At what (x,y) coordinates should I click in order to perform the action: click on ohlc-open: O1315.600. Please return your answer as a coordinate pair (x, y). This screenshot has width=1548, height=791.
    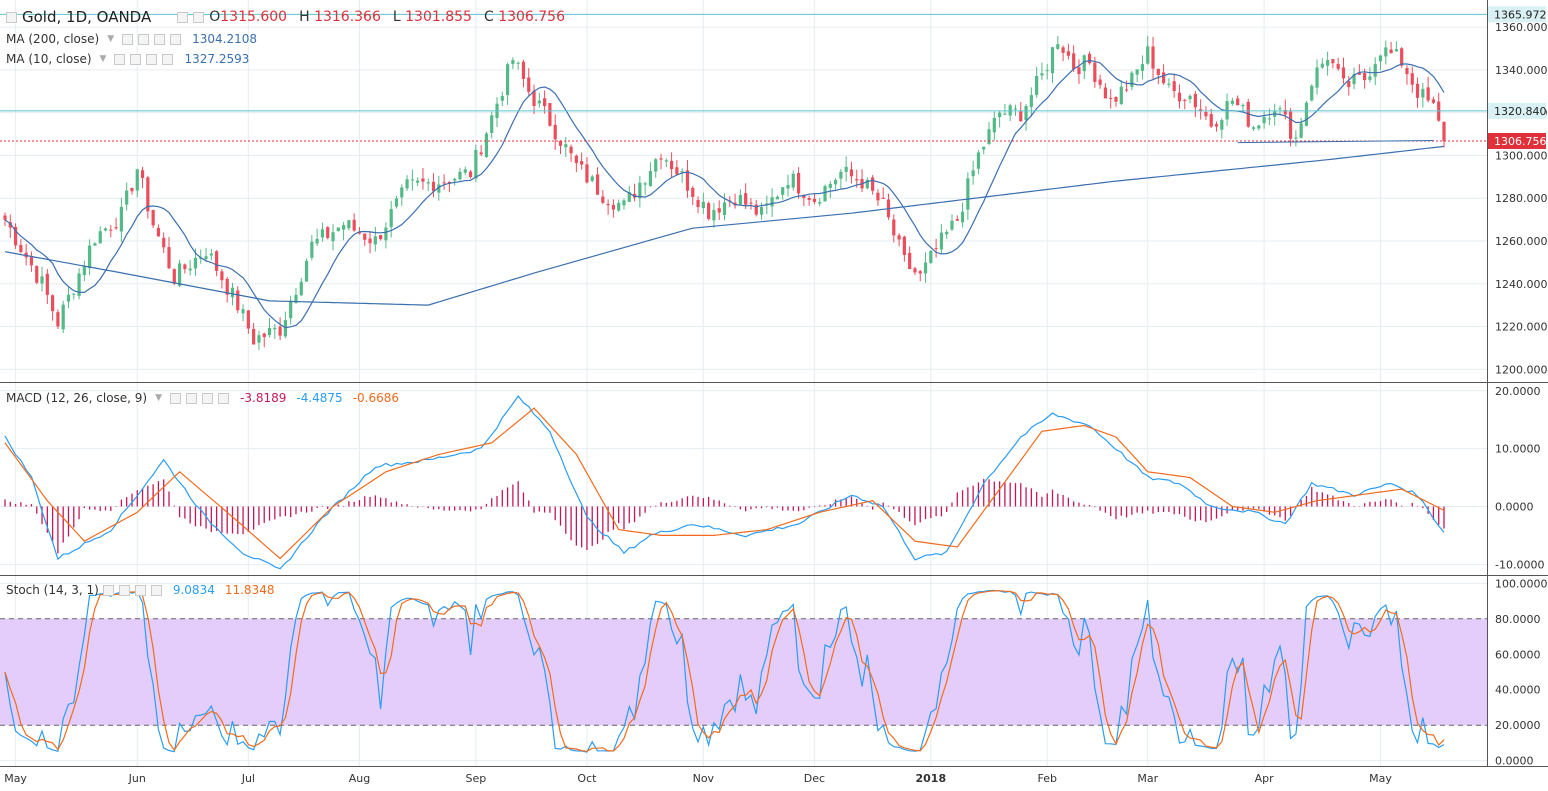
    Looking at the image, I should click on (248, 17).